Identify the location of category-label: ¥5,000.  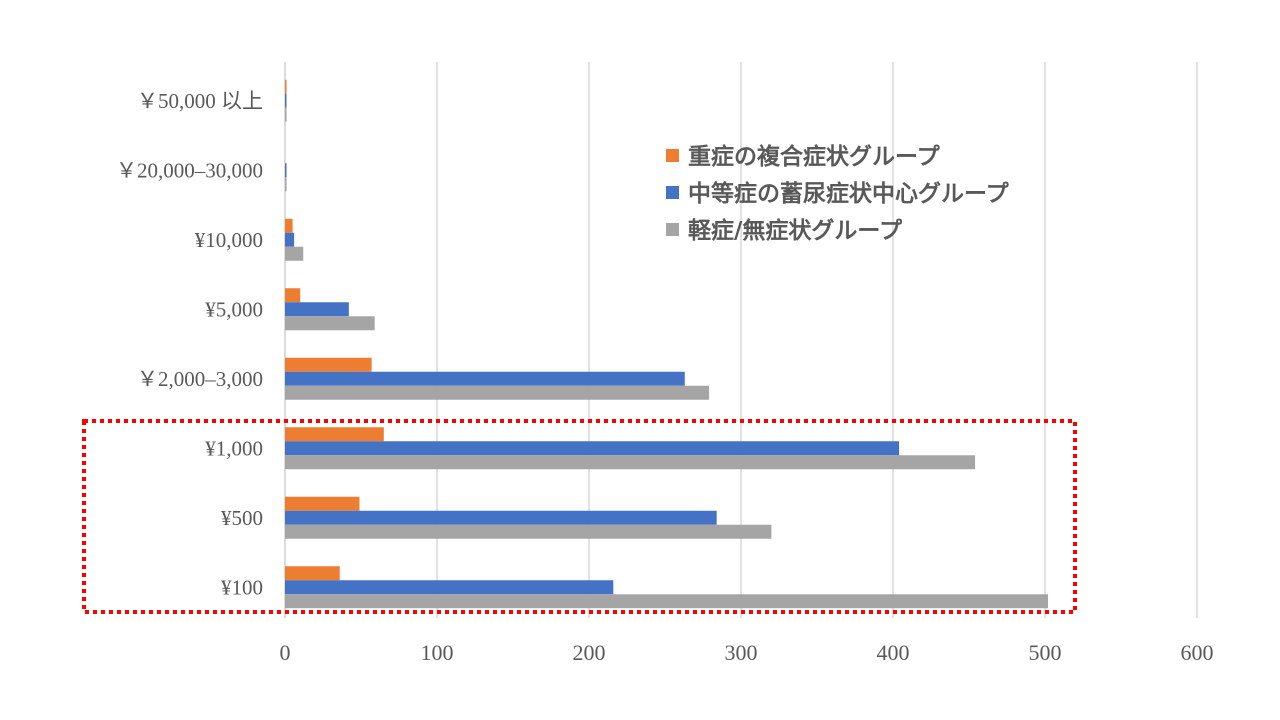
(234, 309).